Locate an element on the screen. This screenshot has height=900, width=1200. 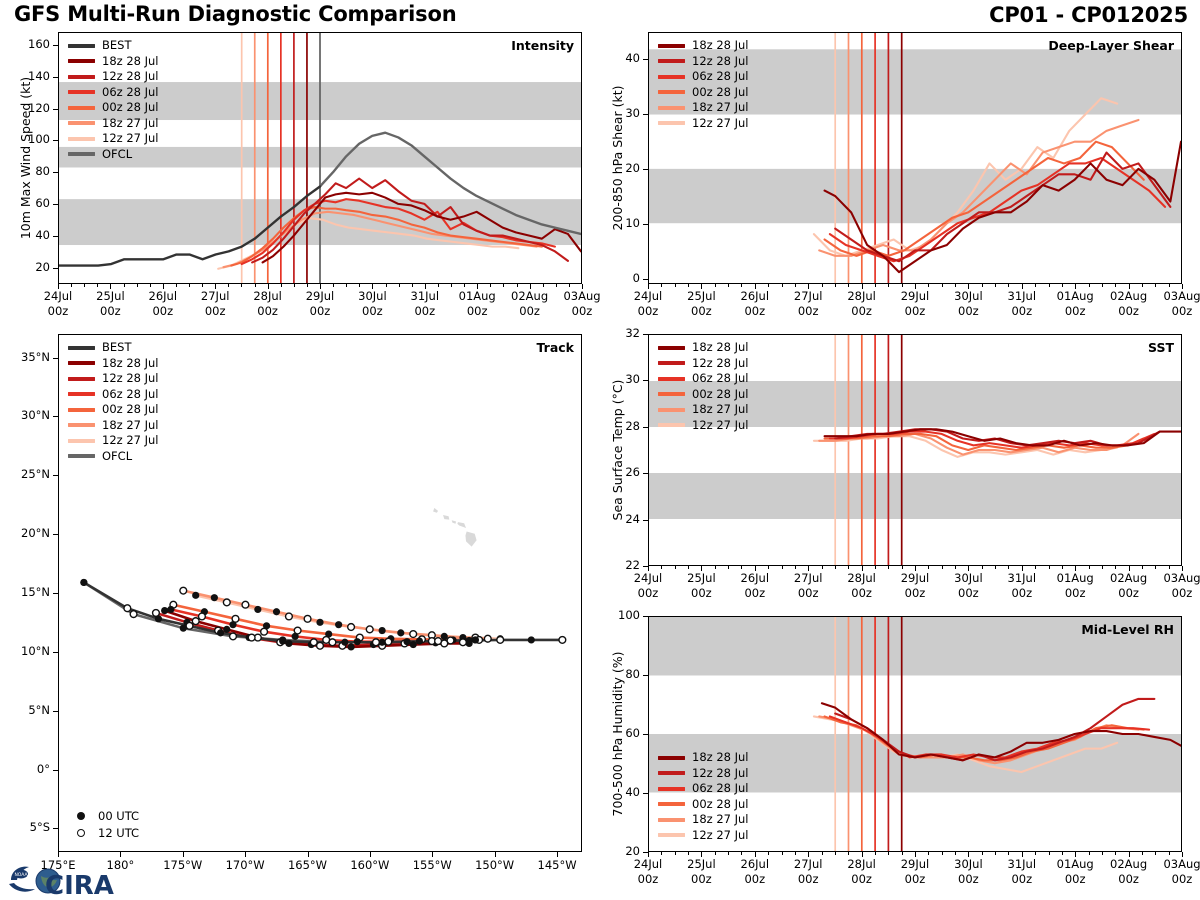
y-tick-label: 40 is located at coordinates (42, 235).